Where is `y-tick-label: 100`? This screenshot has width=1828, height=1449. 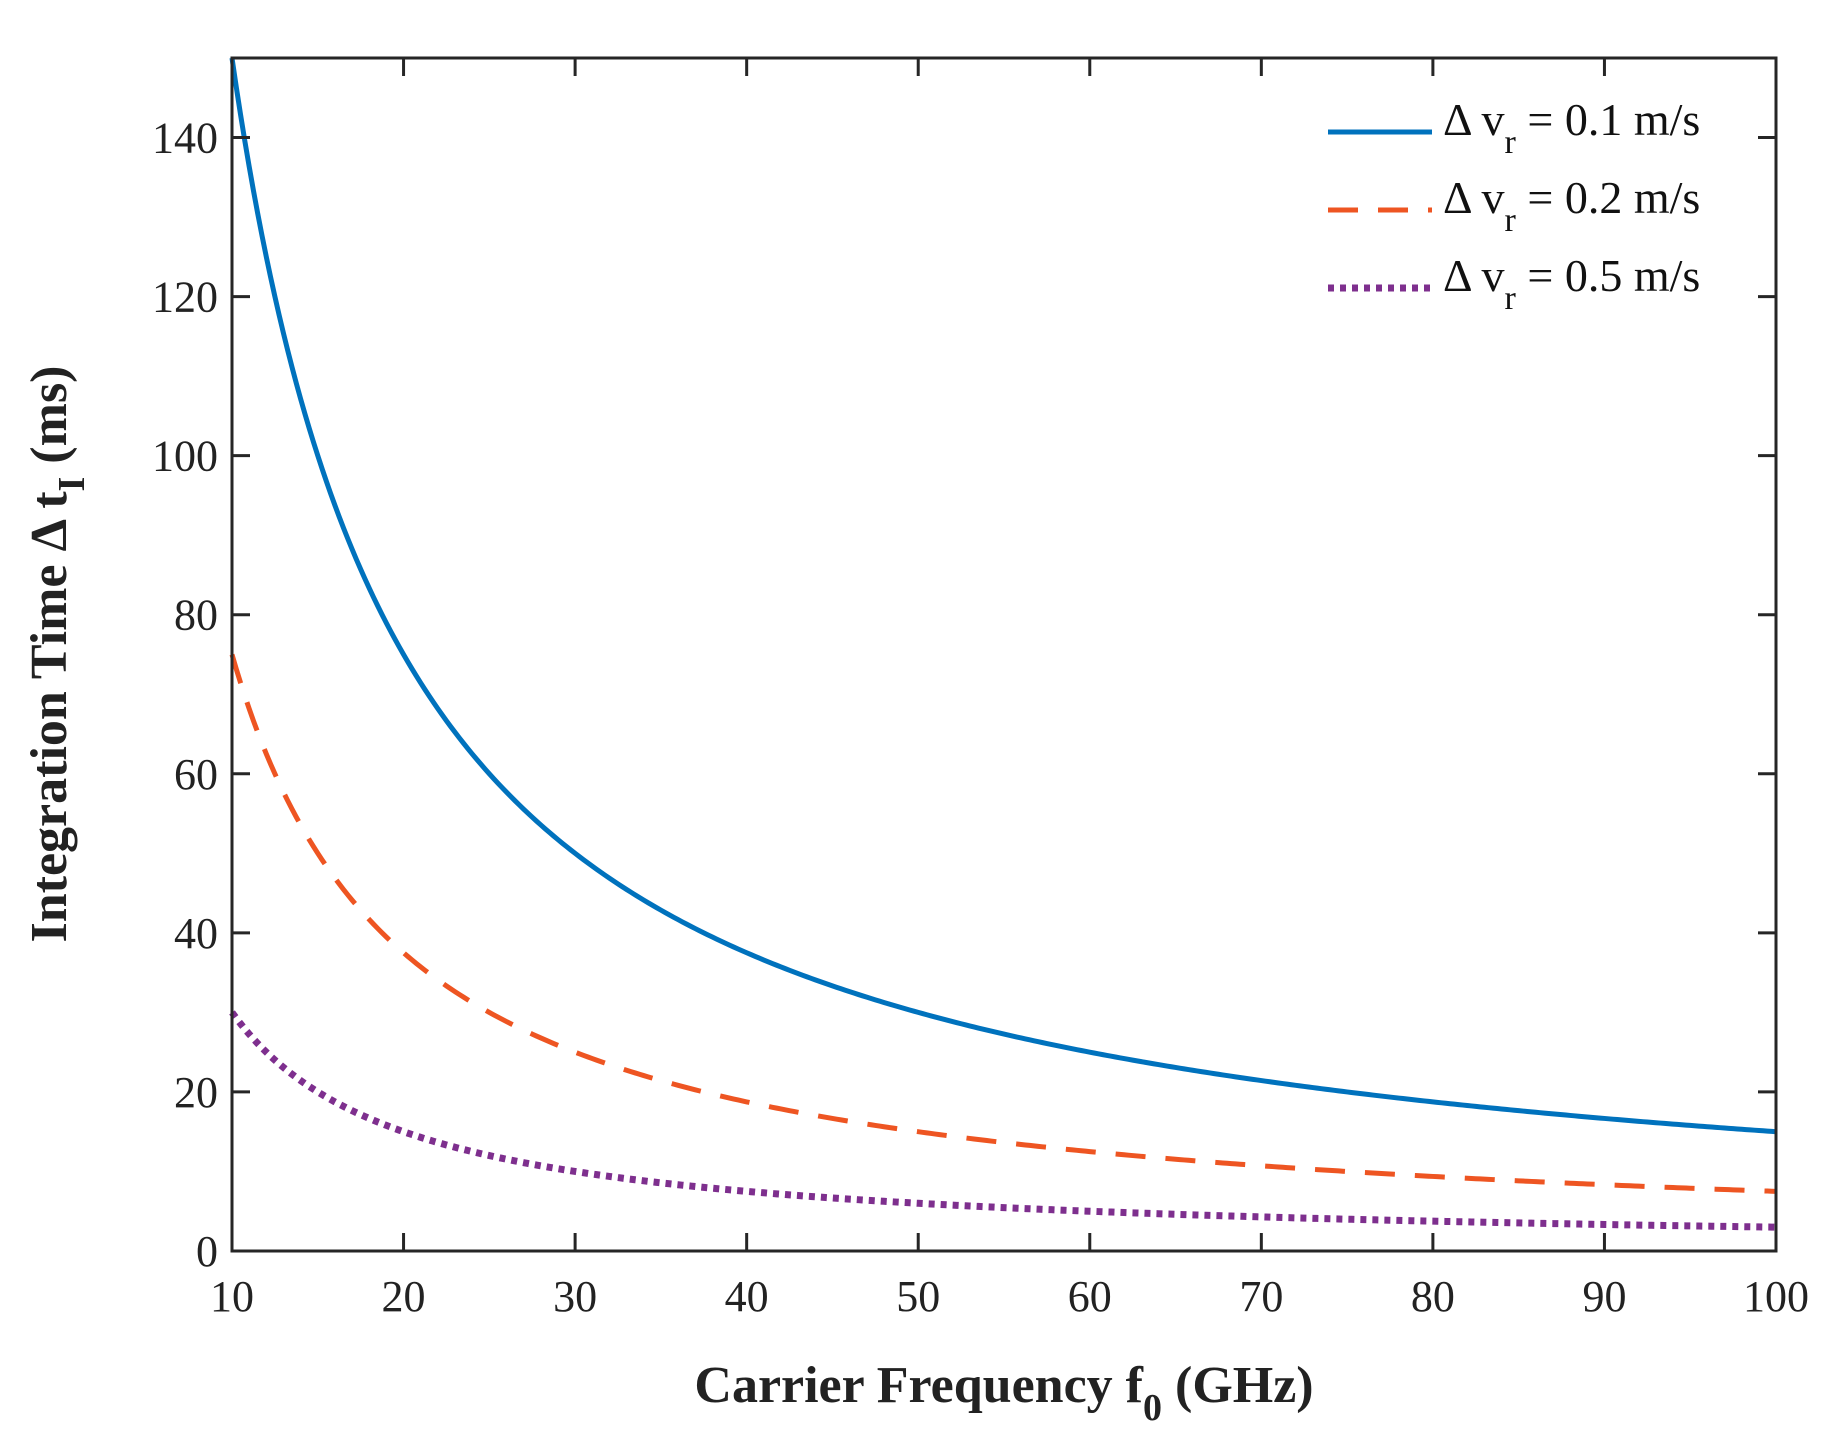
y-tick-label: 100 is located at coordinates (185, 456).